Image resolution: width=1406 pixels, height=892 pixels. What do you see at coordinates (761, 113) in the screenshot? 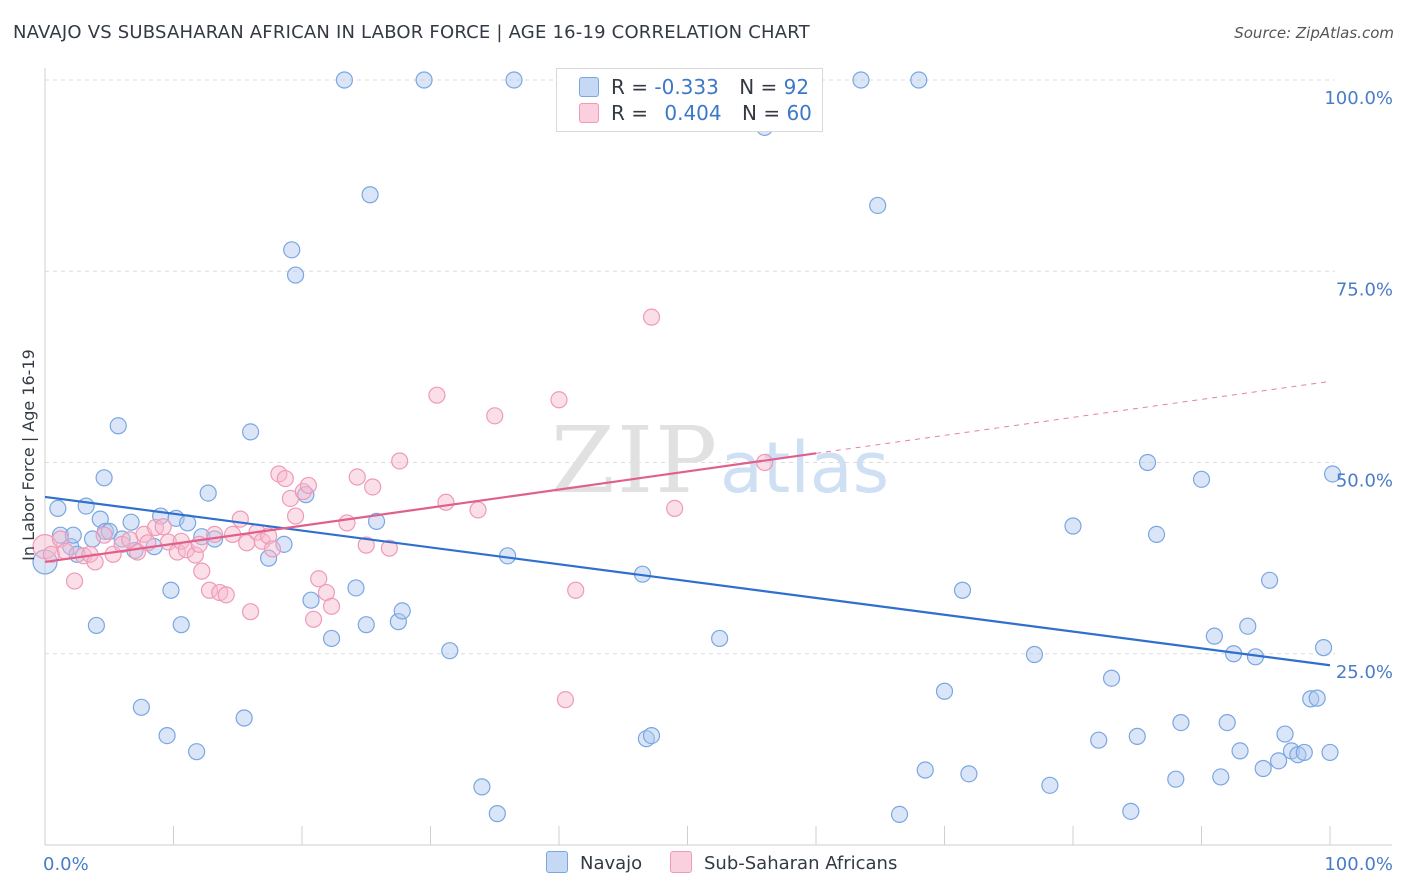
I see `n-label: N =` at bounding box center [761, 113].